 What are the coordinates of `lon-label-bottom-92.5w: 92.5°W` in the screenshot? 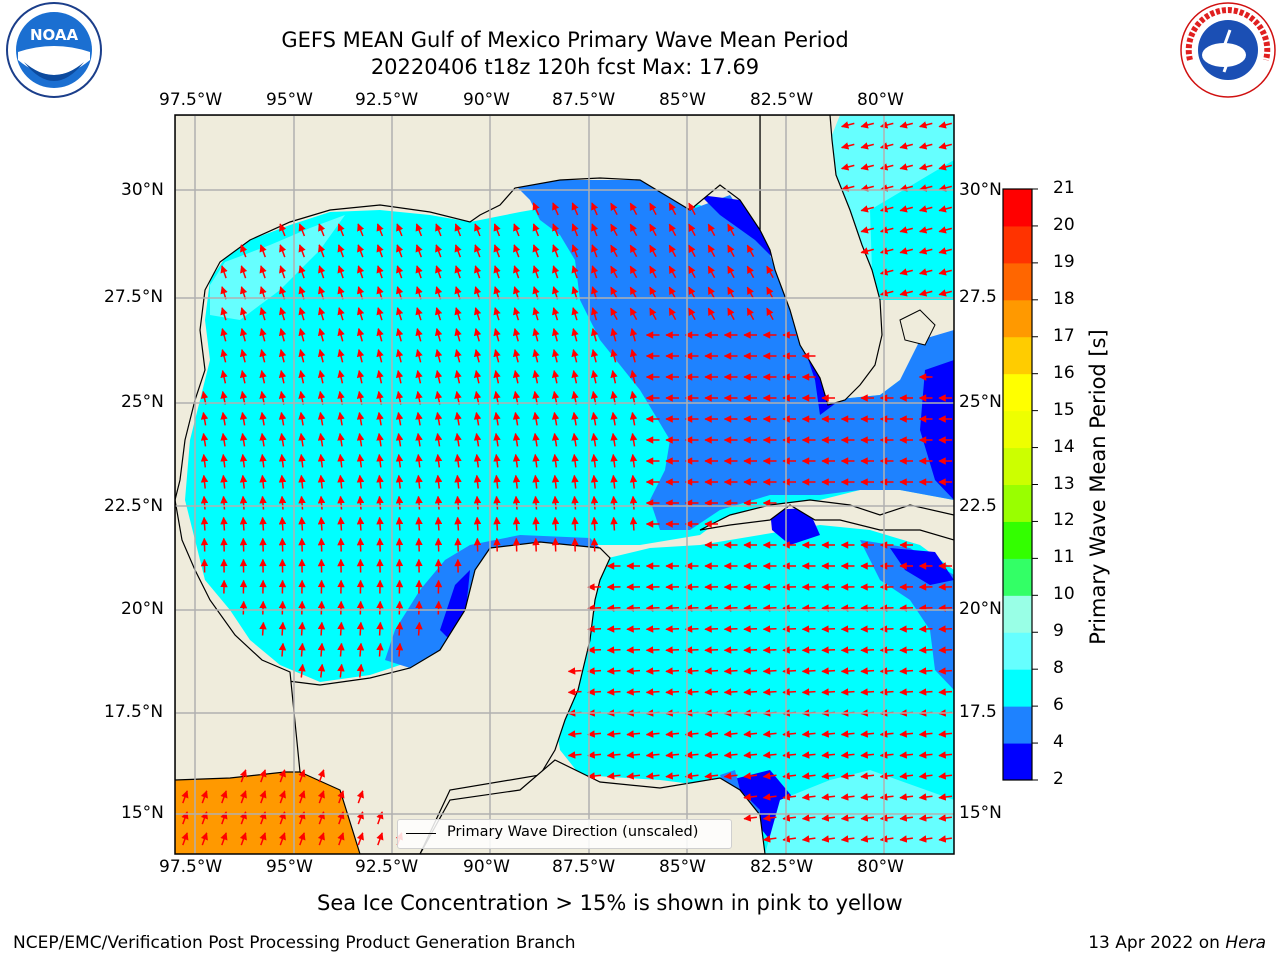 It's located at (387, 867).